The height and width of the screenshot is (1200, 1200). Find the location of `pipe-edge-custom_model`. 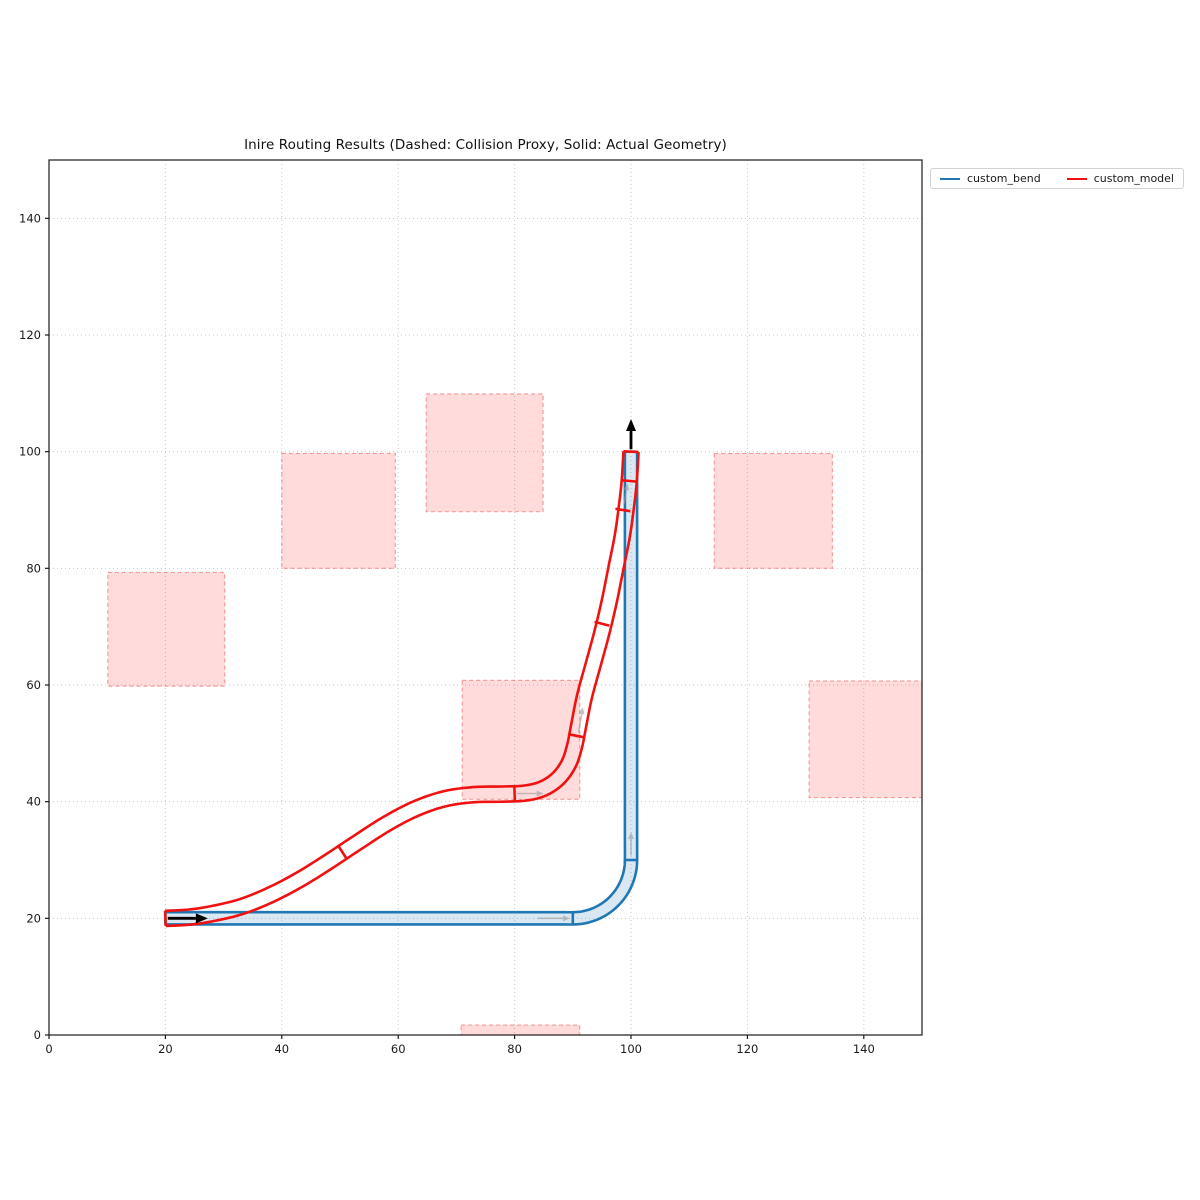

pipe-edge-custom_model is located at coordinates (395, 682).